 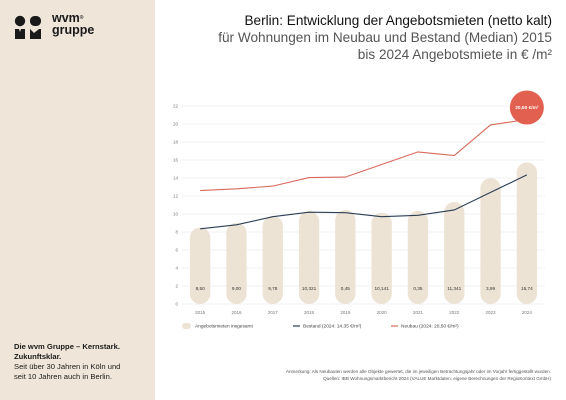 I want to click on wvm-logo-icon, so click(x=27, y=27).